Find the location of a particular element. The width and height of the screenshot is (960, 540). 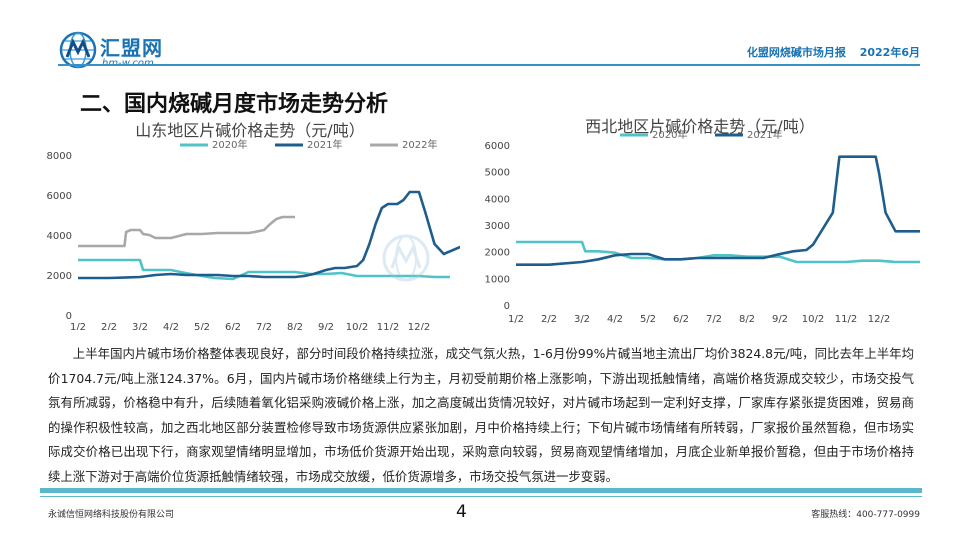

company-logo: 汇盟网 hm-w.com is located at coordinates (118, 55).